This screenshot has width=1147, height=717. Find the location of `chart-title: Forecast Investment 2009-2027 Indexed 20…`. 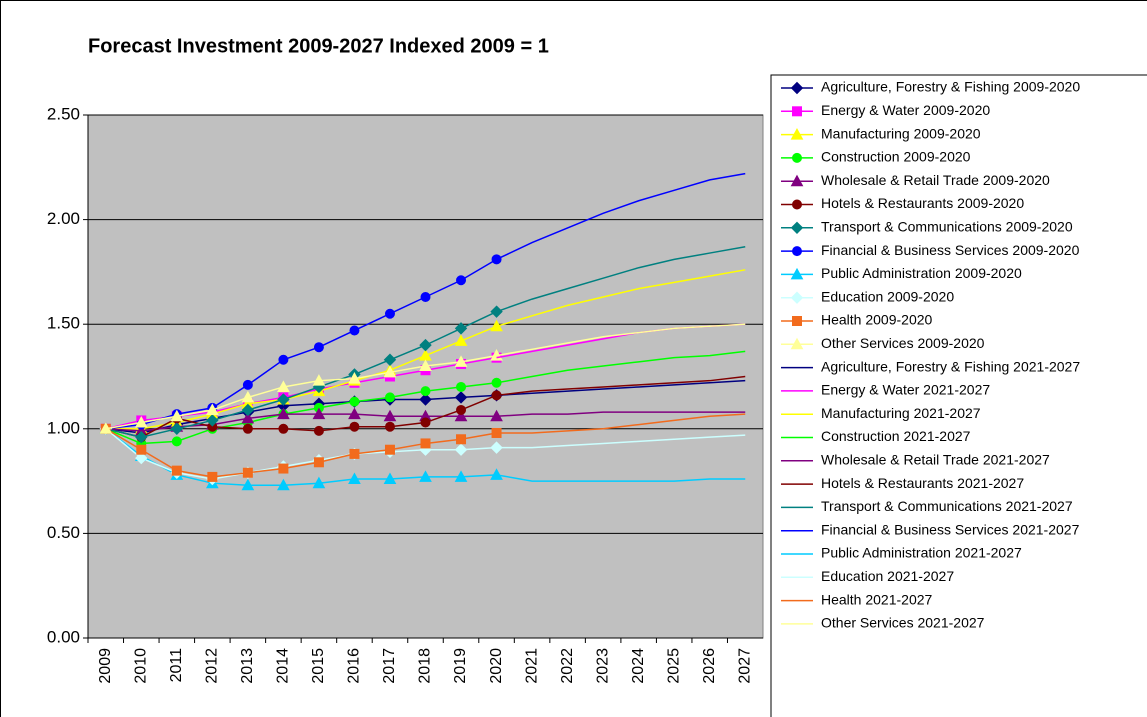

chart-title: Forecast Investment 2009-2027 Indexed 20… is located at coordinates (318, 46).